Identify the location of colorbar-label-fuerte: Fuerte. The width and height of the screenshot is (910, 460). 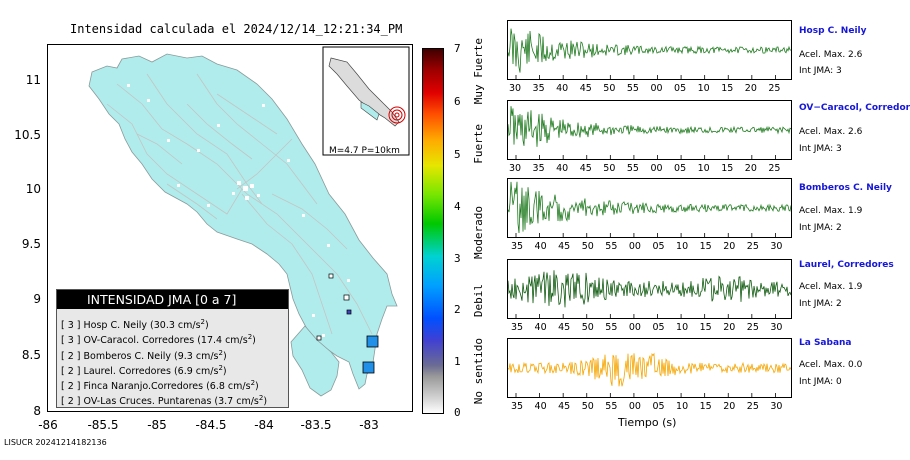
(478, 144).